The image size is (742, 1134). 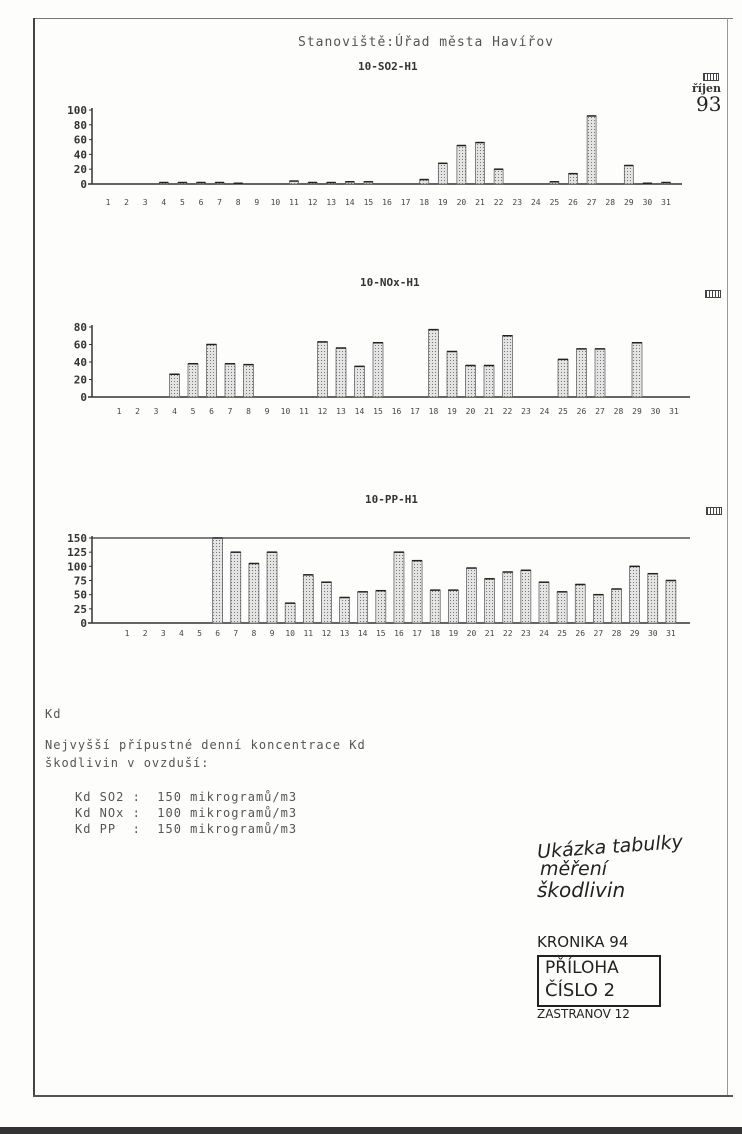 What do you see at coordinates (706, 88) in the screenshot?
I see `month-stamp: říjen` at bounding box center [706, 88].